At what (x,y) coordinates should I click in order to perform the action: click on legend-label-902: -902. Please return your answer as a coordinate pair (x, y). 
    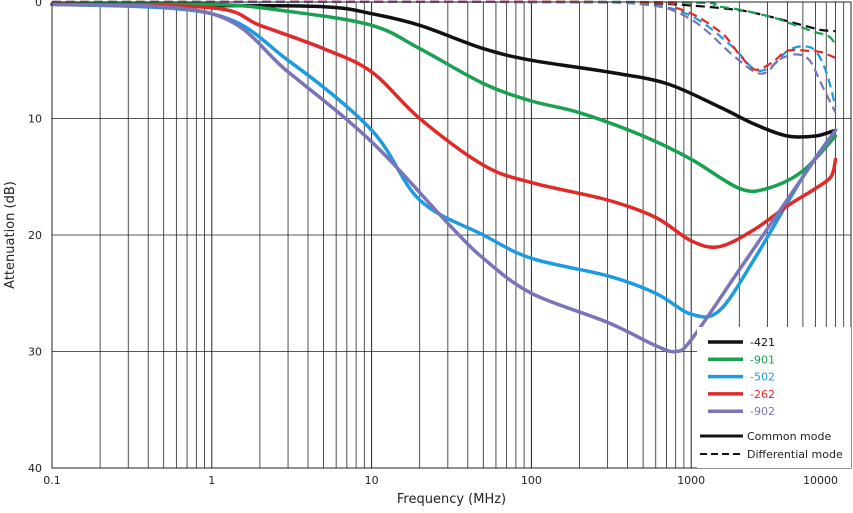
    Looking at the image, I should click on (762, 411).